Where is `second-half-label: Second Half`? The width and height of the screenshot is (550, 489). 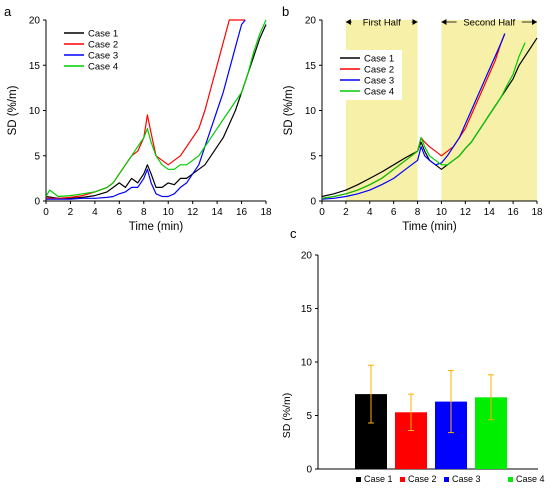 second-half-label: Second Half is located at coordinates (489, 23).